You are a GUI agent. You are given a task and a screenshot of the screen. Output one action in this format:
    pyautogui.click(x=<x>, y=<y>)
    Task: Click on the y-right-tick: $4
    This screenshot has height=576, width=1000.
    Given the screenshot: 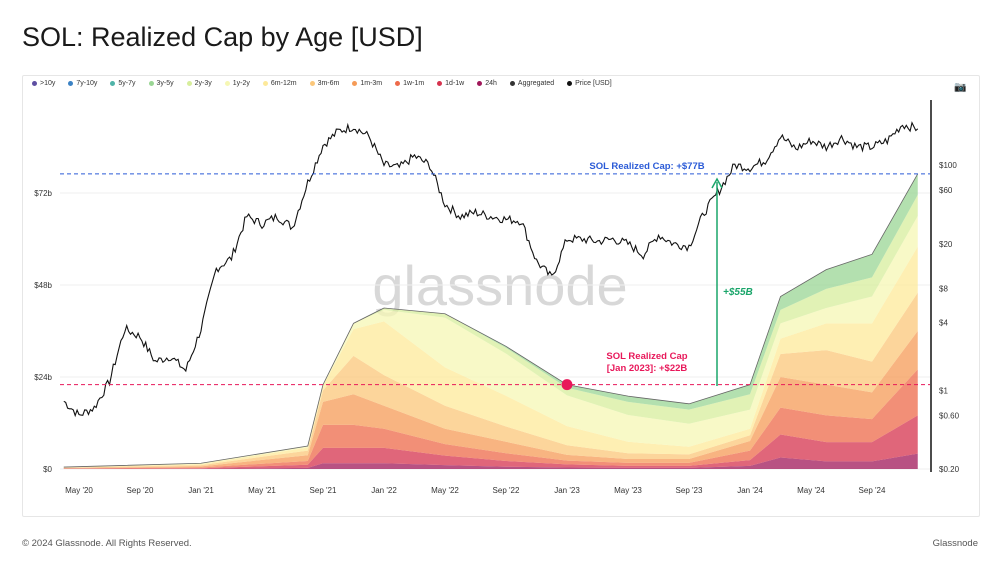 What is the action you would take?
    pyautogui.click(x=943, y=323)
    